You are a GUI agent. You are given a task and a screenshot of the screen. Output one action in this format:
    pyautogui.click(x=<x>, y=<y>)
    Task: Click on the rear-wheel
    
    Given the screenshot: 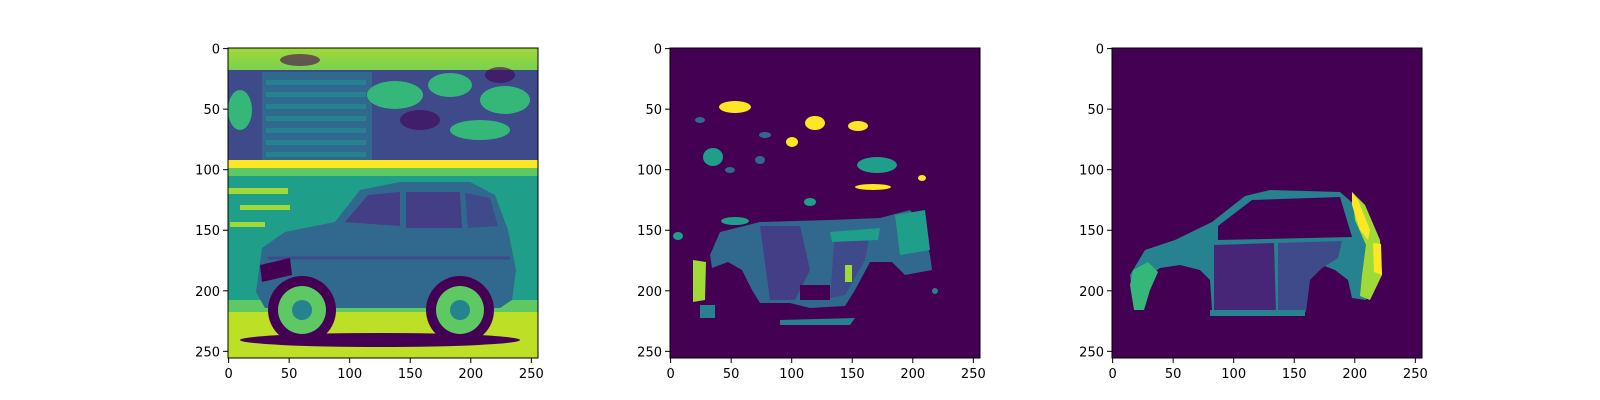 What is the action you would take?
    pyautogui.click(x=460, y=310)
    